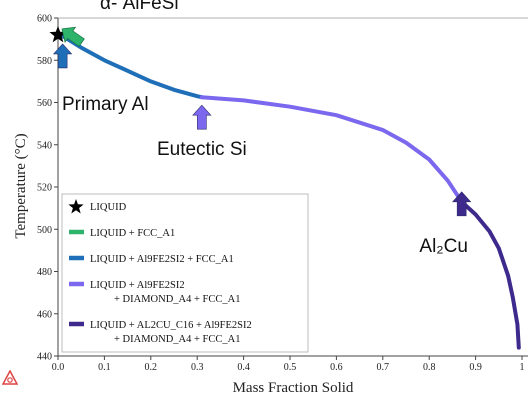 This screenshot has height=395, width=528. Describe the element at coordinates (10, 377) in the screenshot. I see `corner-logo-icon` at that location.